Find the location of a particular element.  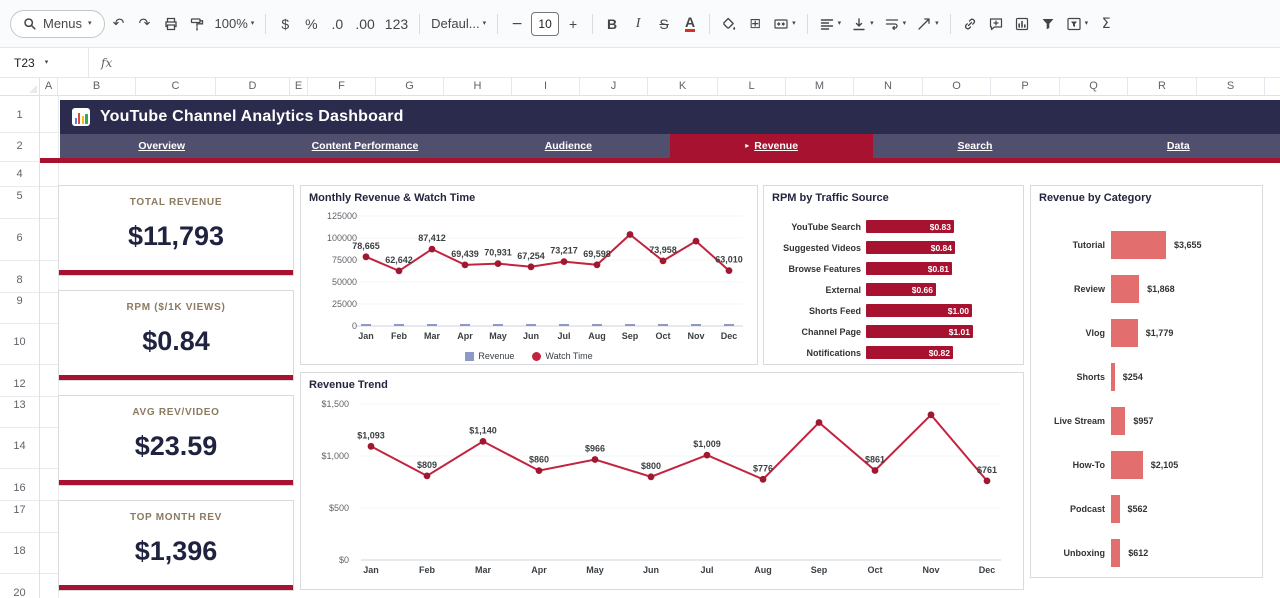

column-header-O: O is located at coordinates (957, 86).